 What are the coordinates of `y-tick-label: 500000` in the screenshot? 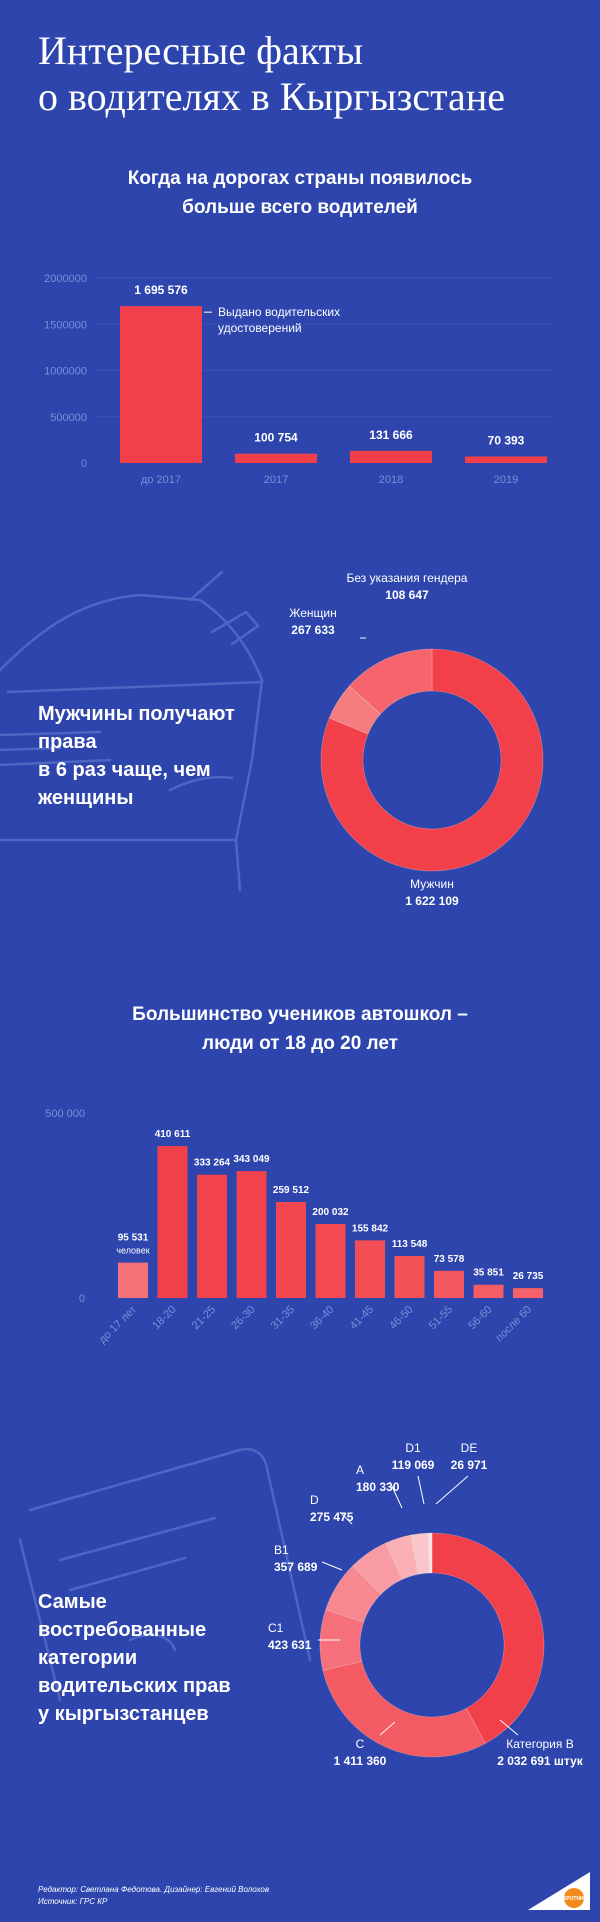 It's located at (68, 418).